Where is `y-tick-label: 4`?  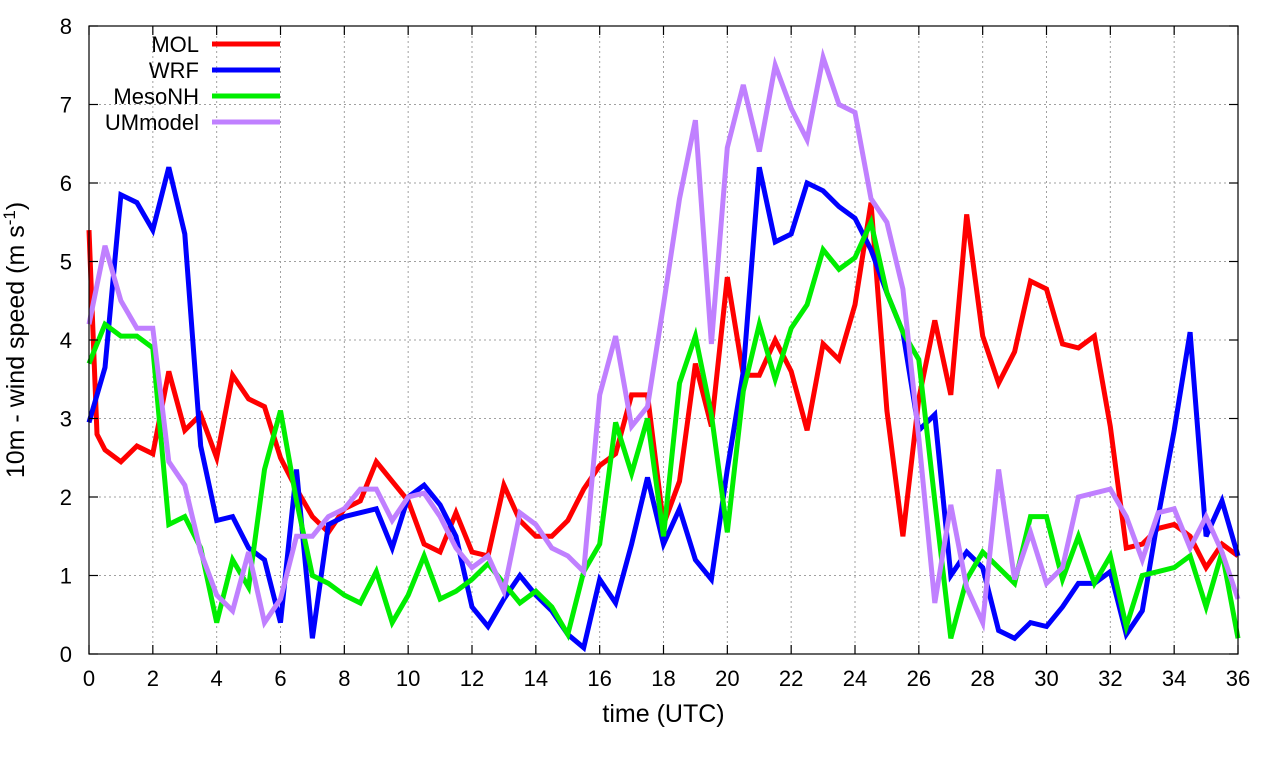 y-tick-label: 4 is located at coordinates (66, 340).